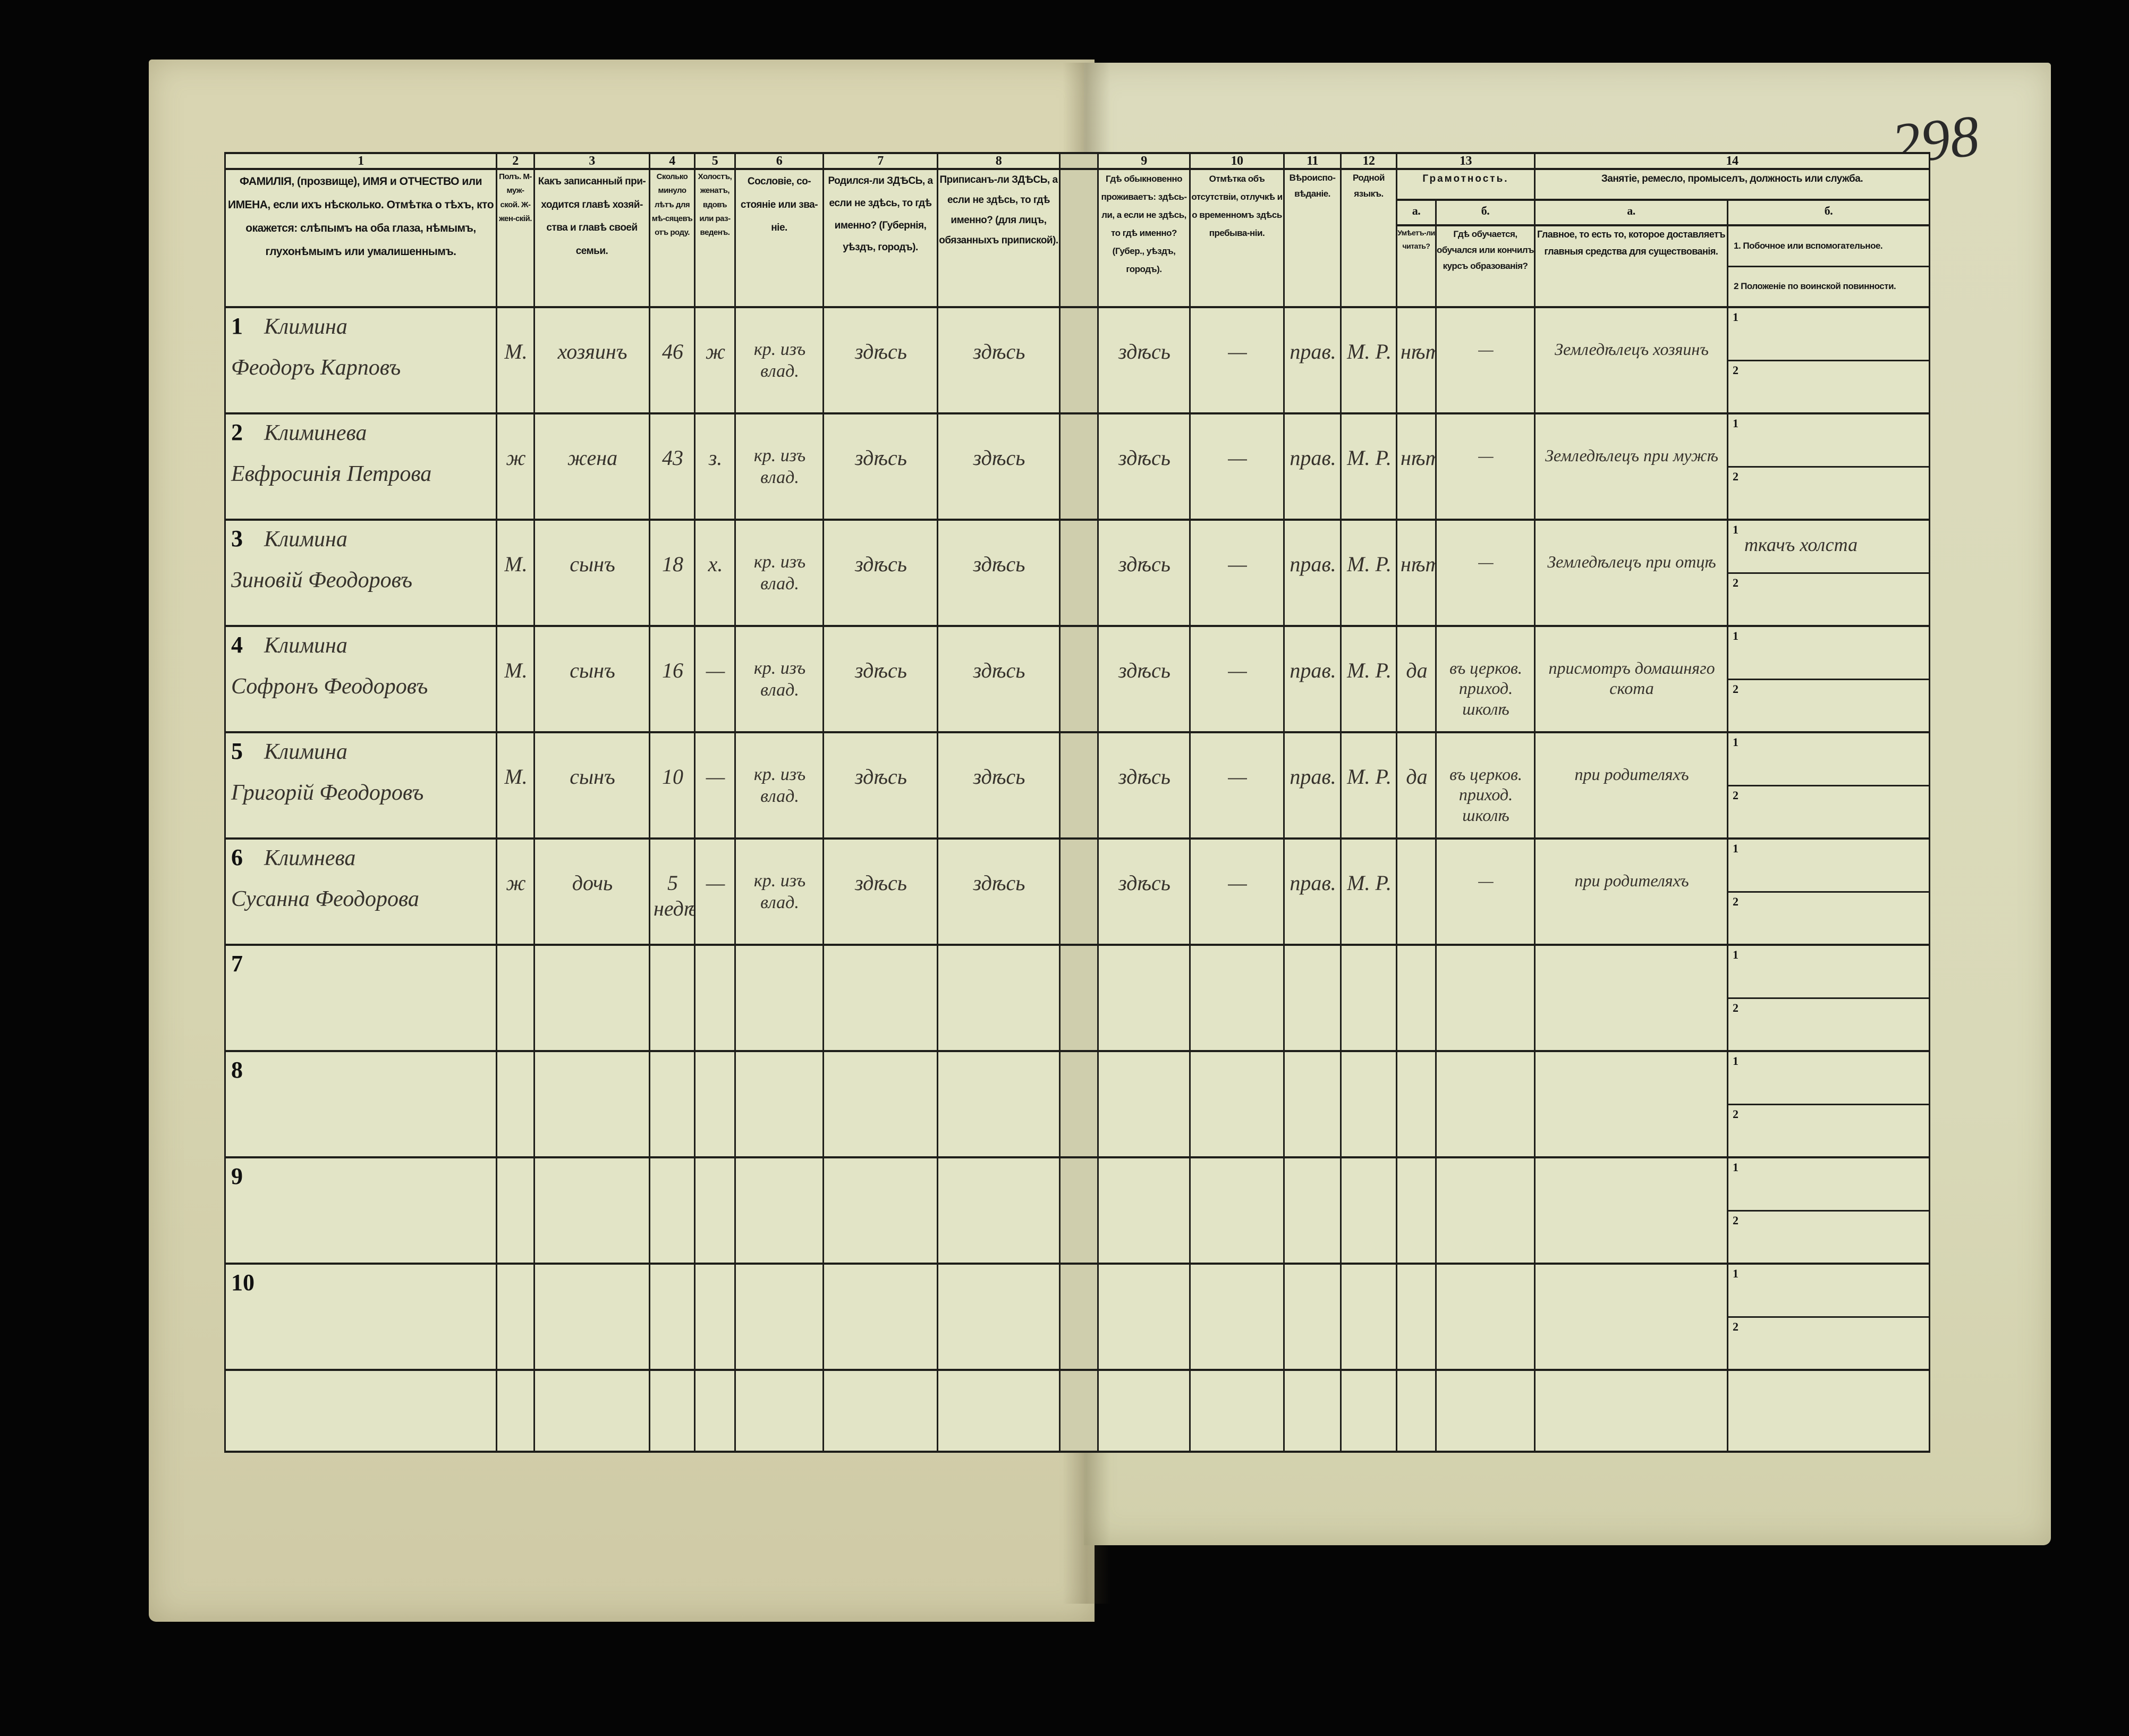 The width and height of the screenshot is (2129, 1736). What do you see at coordinates (880, 161) in the screenshot?
I see `col-number: 7` at bounding box center [880, 161].